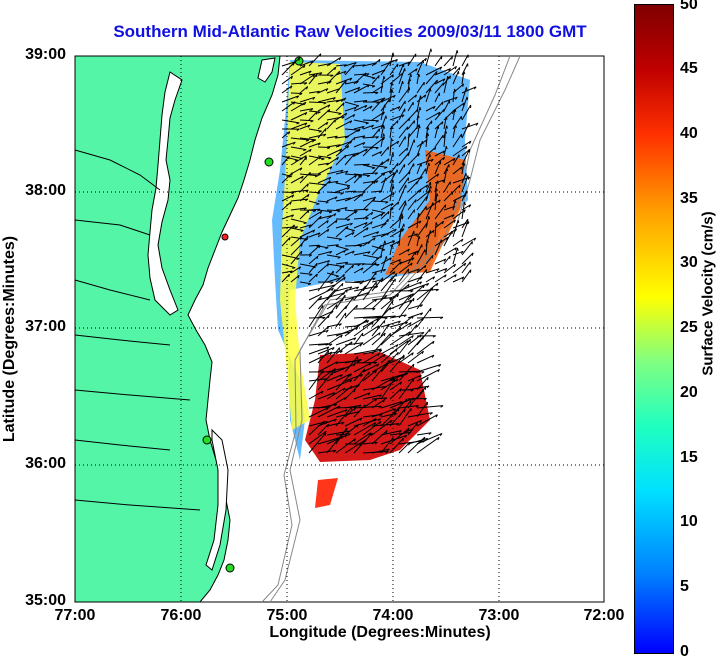 The height and width of the screenshot is (661, 724). Describe the element at coordinates (45, 191) in the screenshot. I see `lat-tick: 38:00` at that location.